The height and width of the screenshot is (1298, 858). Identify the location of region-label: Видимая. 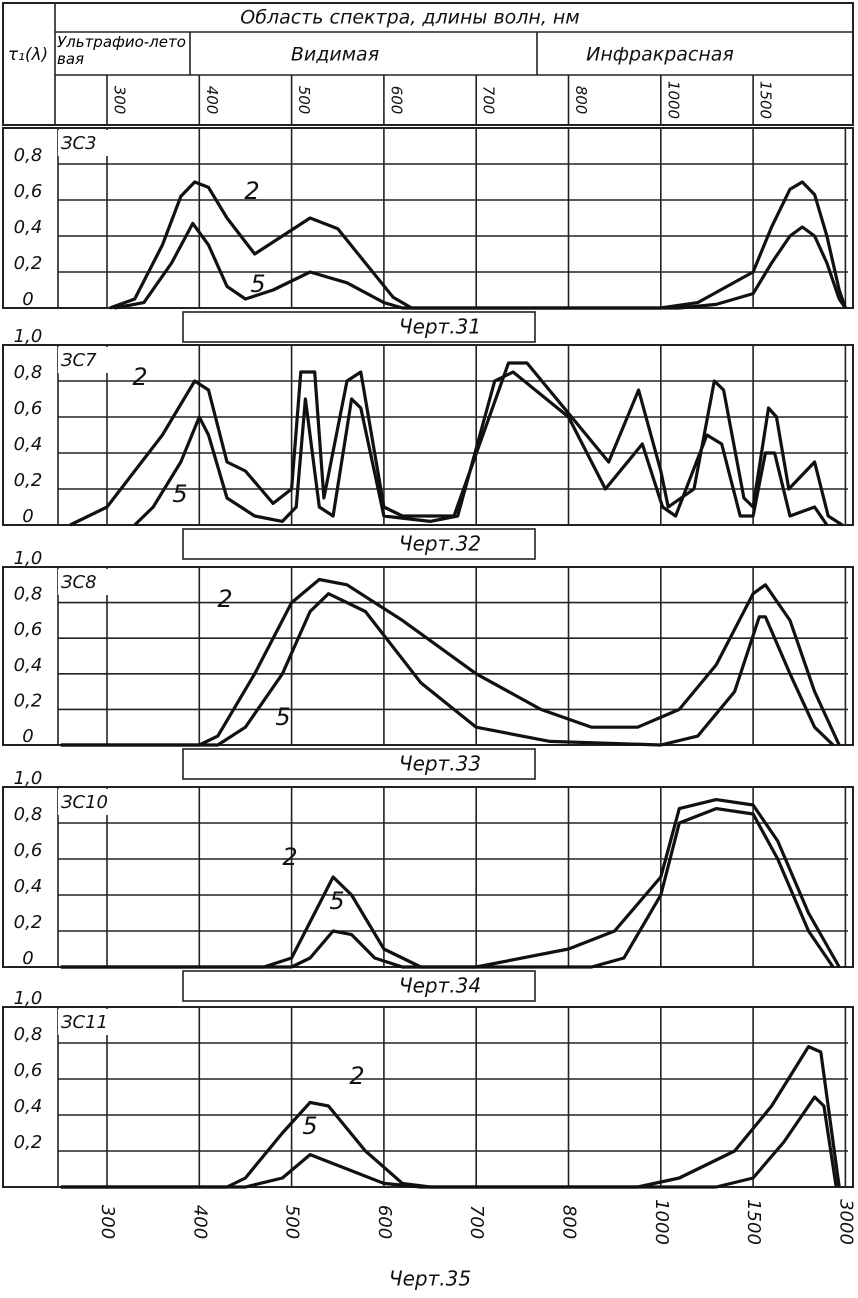
(335, 55).